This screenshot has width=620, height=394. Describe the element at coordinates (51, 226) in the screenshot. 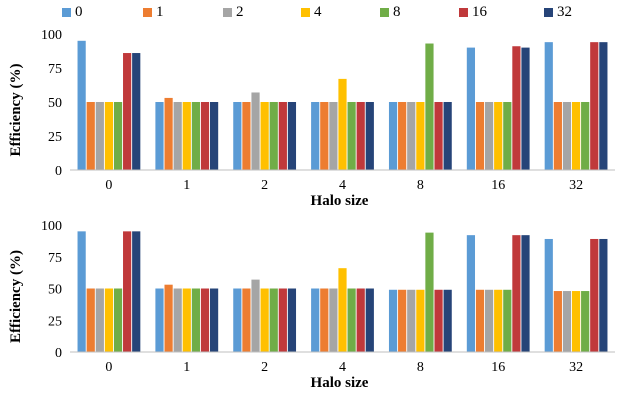

I see `y-tick-label: 100` at that location.